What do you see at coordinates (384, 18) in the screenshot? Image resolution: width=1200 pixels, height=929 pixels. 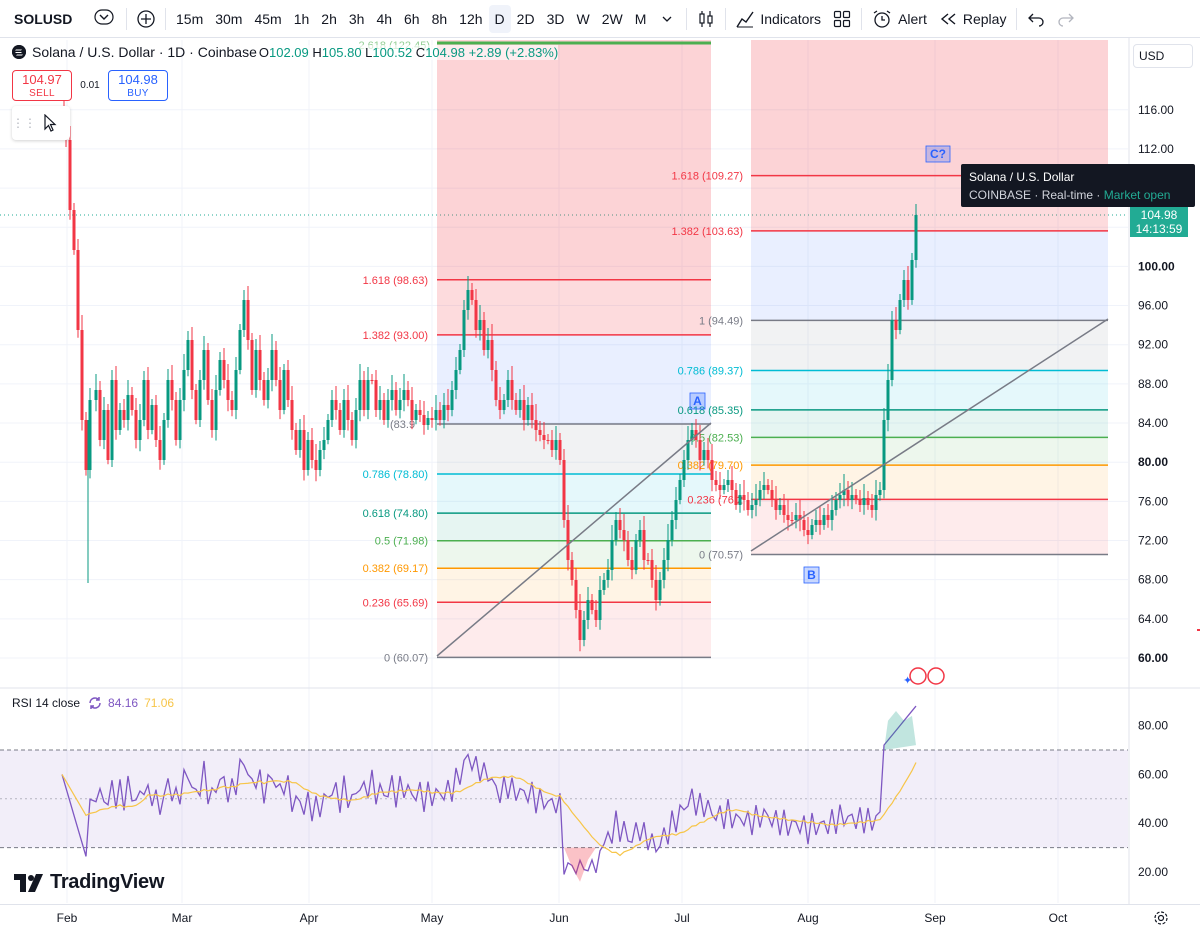 I see `interval-button-4h: 4h` at bounding box center [384, 18].